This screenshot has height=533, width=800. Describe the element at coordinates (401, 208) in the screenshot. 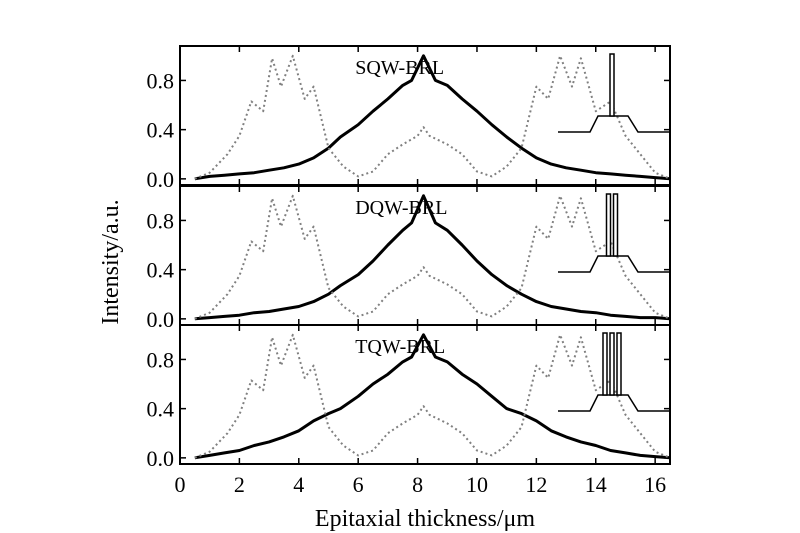

I see `panel-label: DQW-BRL` at that location.